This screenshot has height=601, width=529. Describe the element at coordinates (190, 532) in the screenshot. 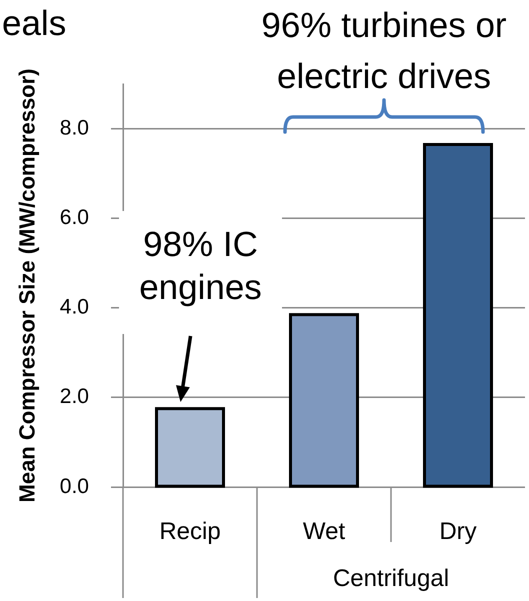

I see `x-tick-label: Recip` at that location.